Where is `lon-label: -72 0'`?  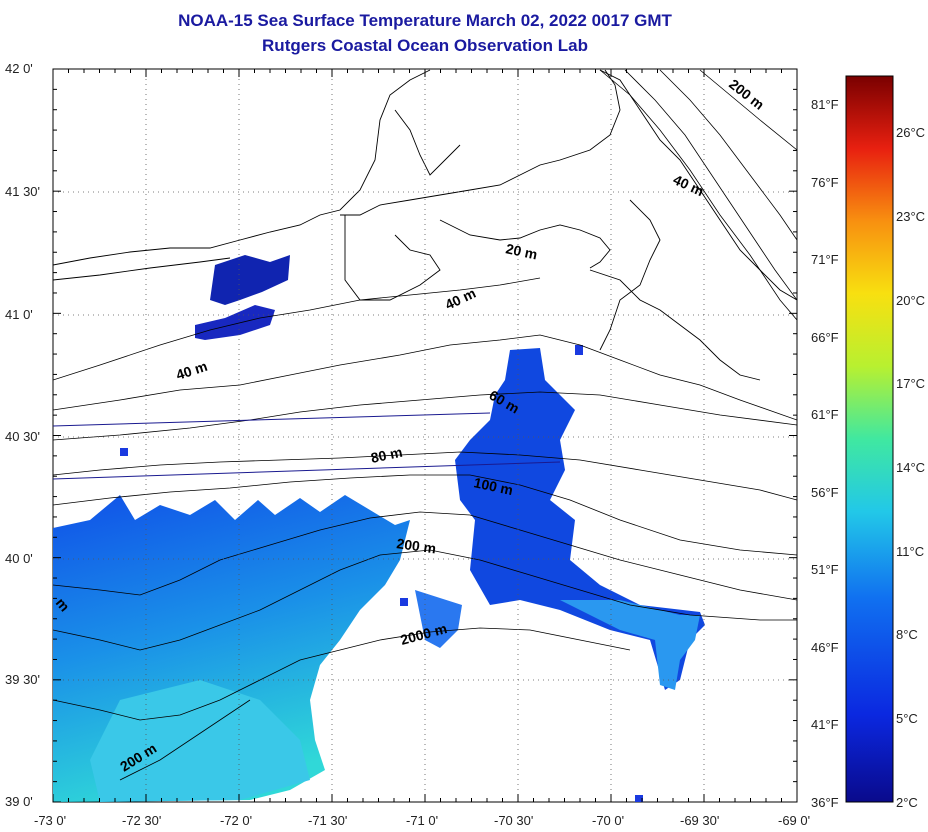
lon-label: -72 0' is located at coordinates (236, 820).